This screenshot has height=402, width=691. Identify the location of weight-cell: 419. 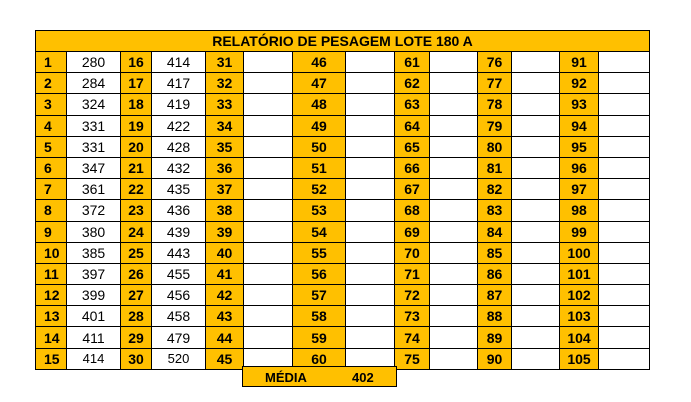
(178, 104).